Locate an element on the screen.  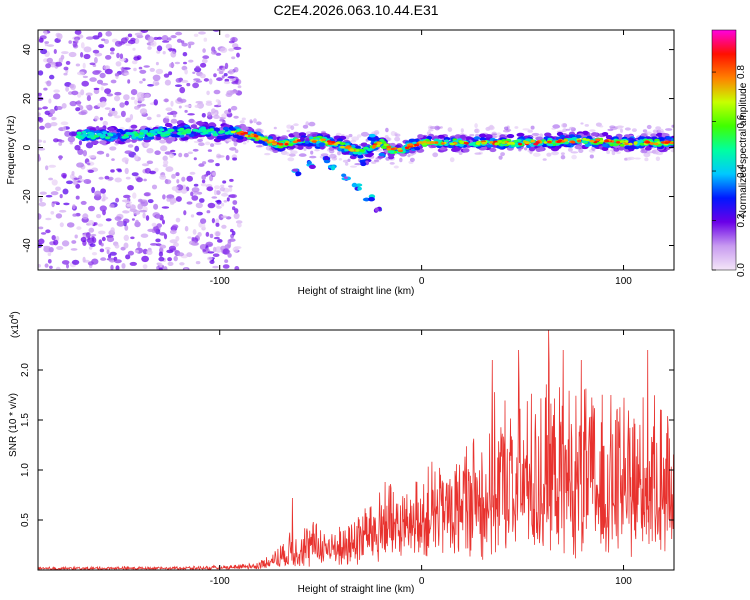
snr-x-axis-label: Height of straight line (km) is located at coordinates (356, 589).